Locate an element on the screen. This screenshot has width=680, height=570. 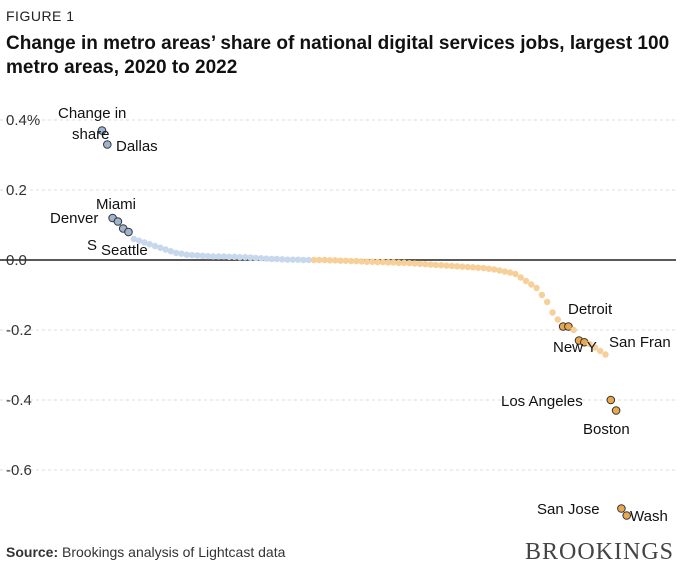
y-tick-label: -0.6 is located at coordinates (19, 470).